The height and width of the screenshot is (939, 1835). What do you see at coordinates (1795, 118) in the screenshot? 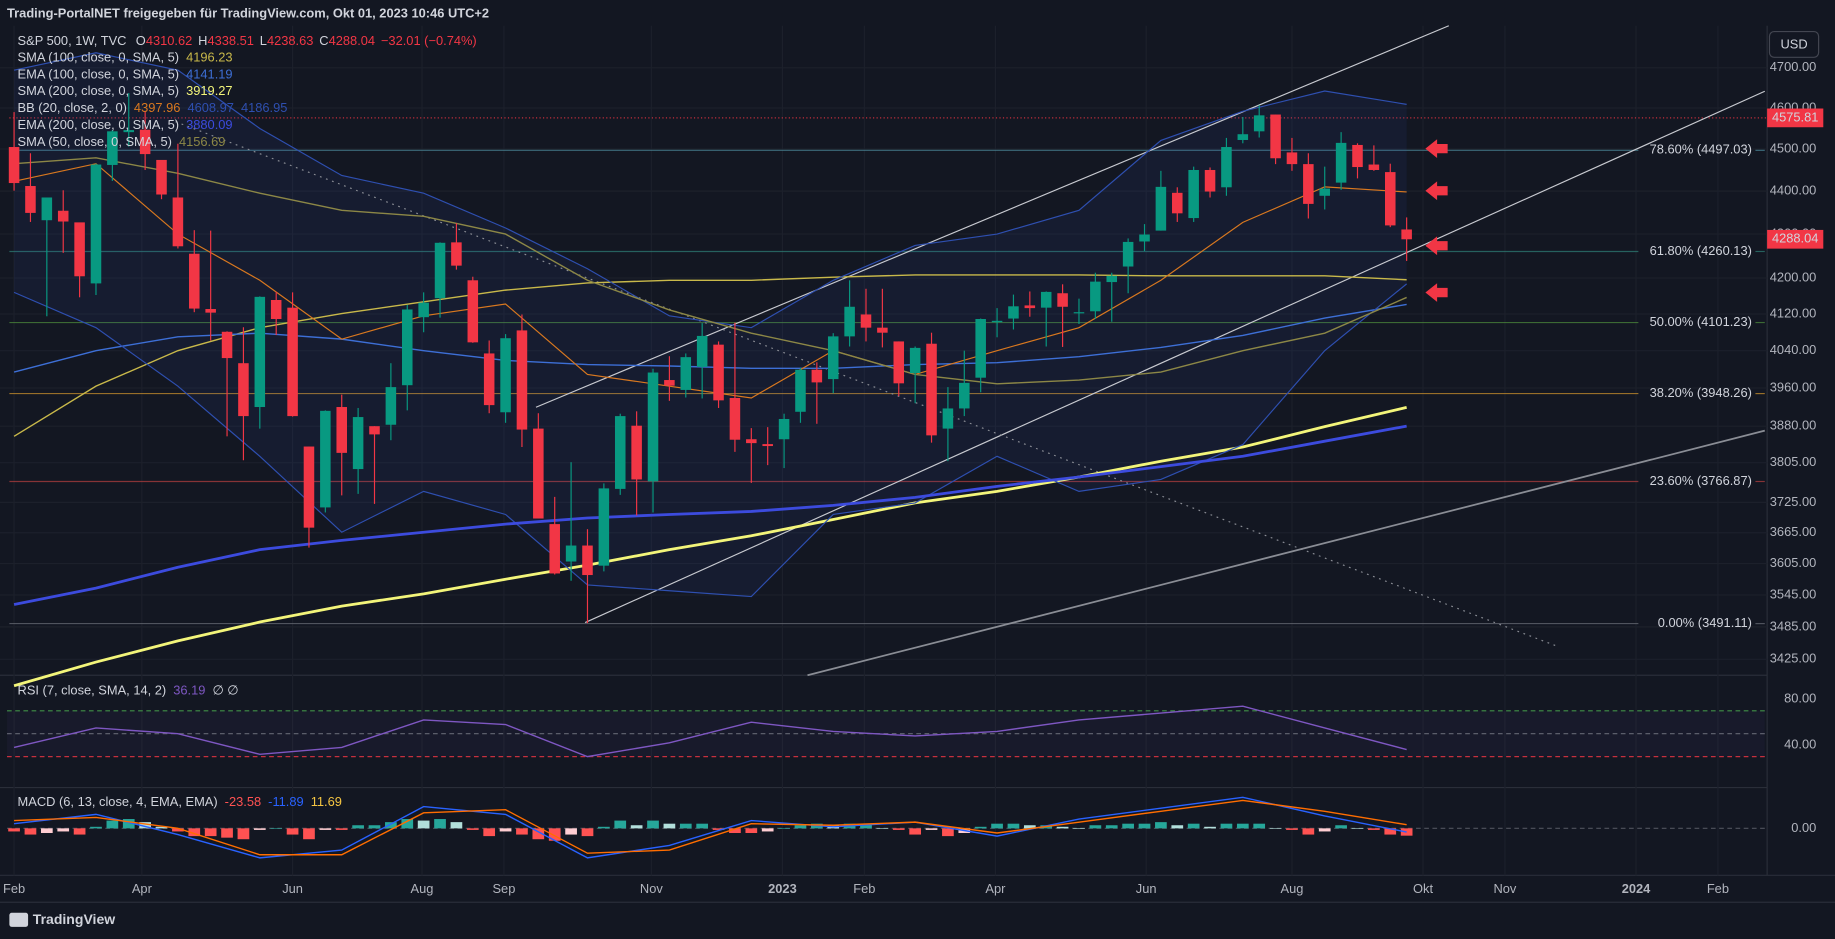
I see `price-line-box` at bounding box center [1795, 118].